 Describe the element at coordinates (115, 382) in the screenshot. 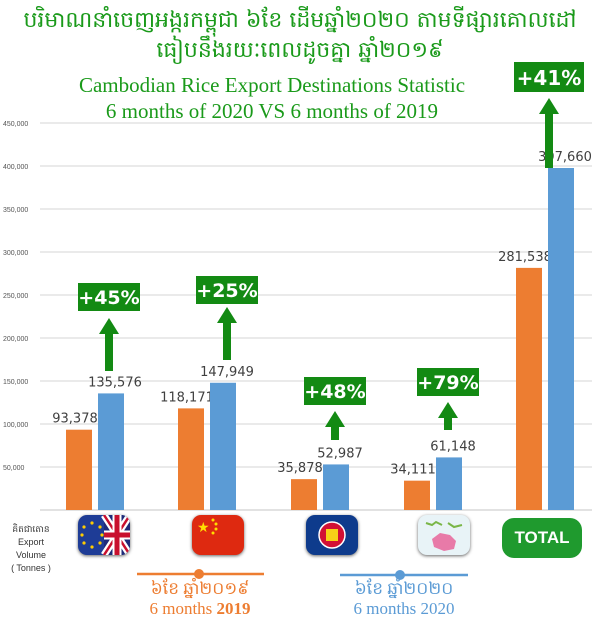

I see `data-label: 135,576` at that location.